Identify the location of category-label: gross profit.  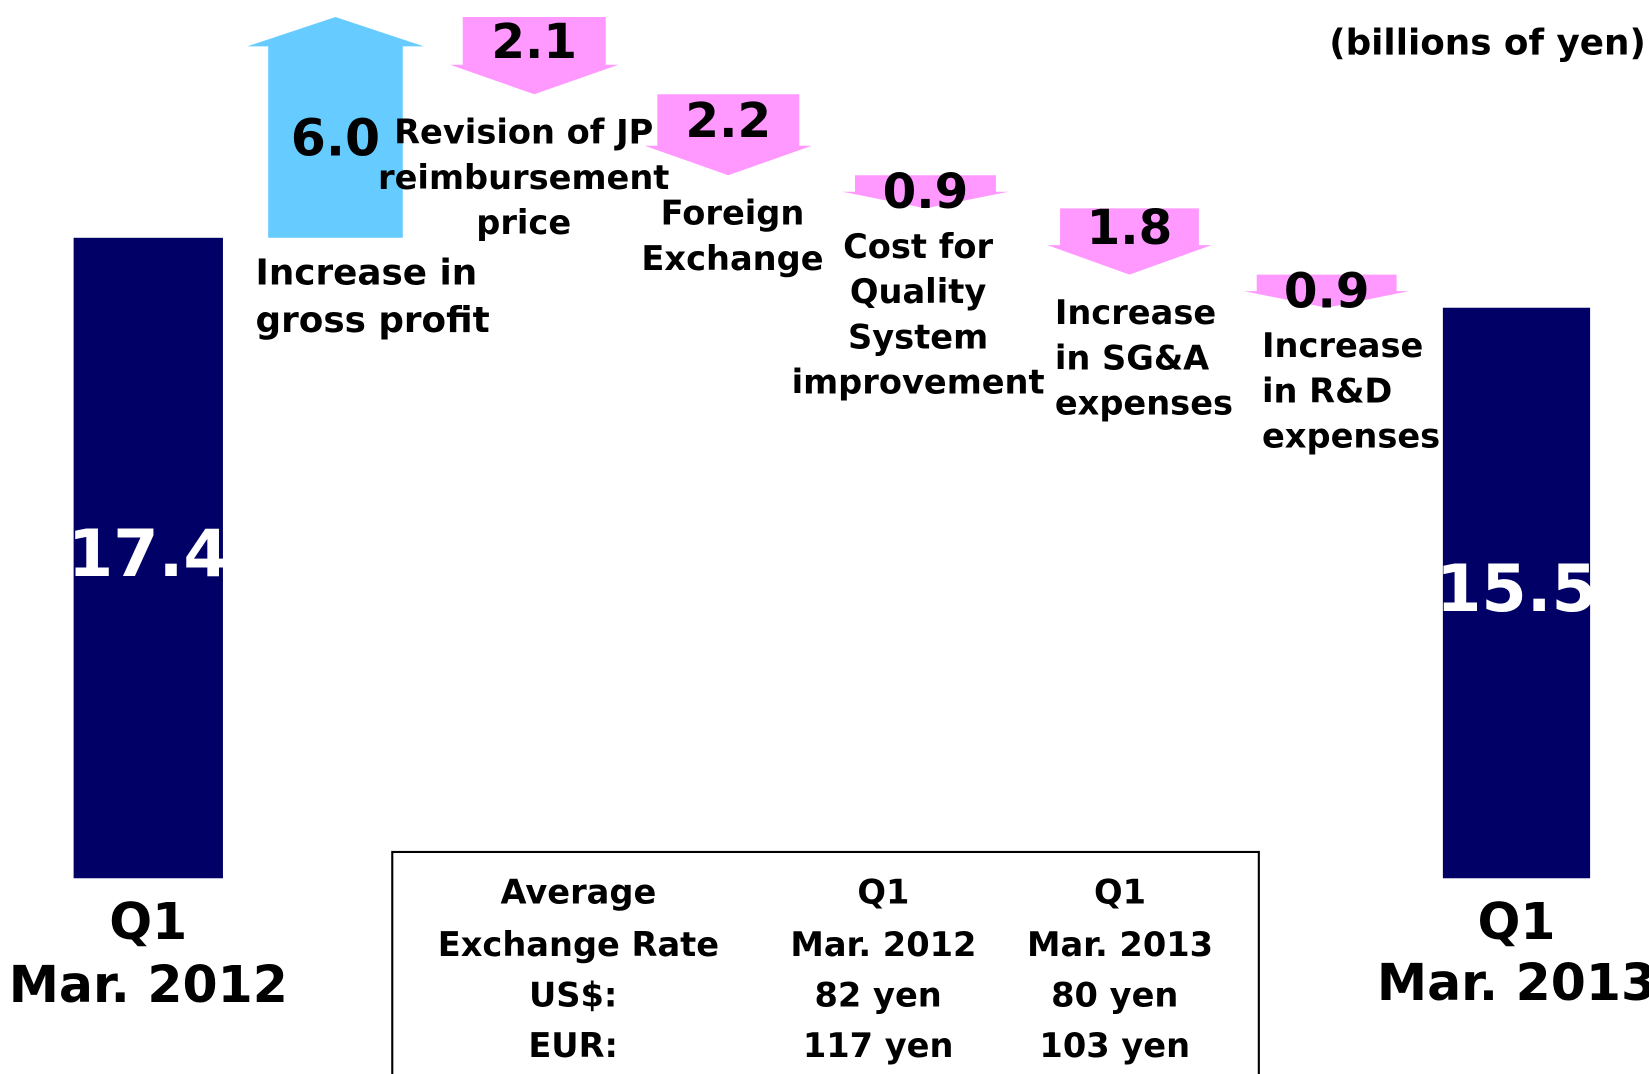
(373, 320).